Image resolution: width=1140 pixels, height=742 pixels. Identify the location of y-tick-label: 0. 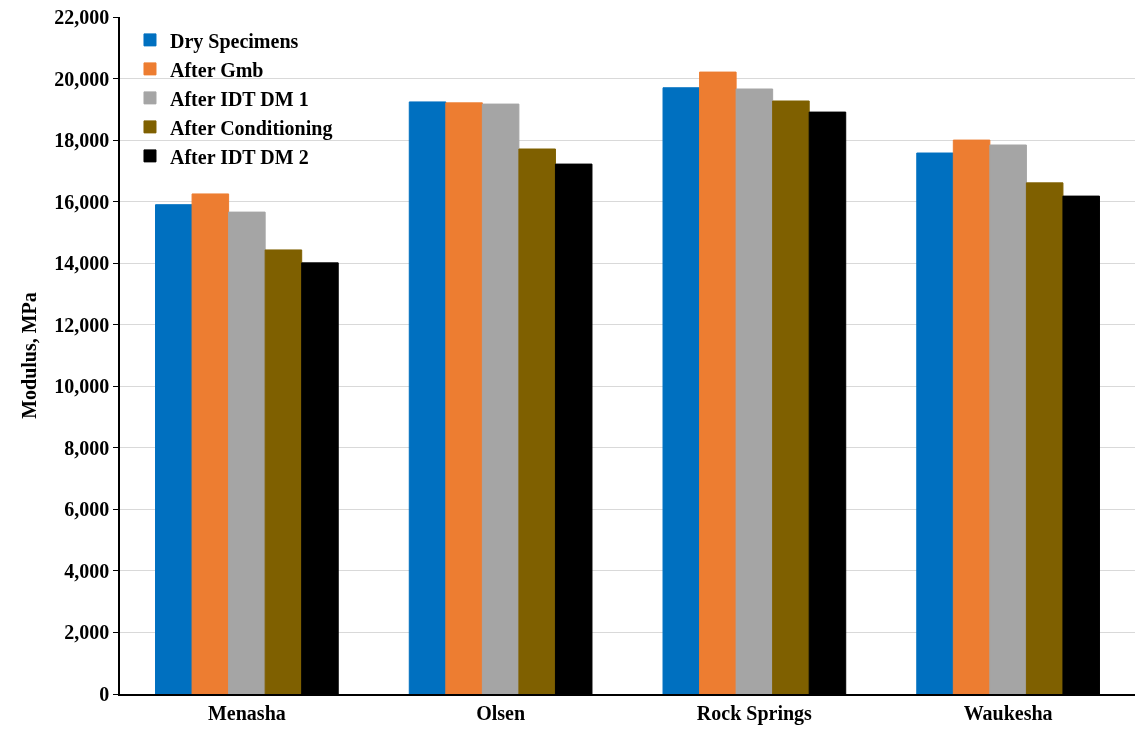
(104, 694).